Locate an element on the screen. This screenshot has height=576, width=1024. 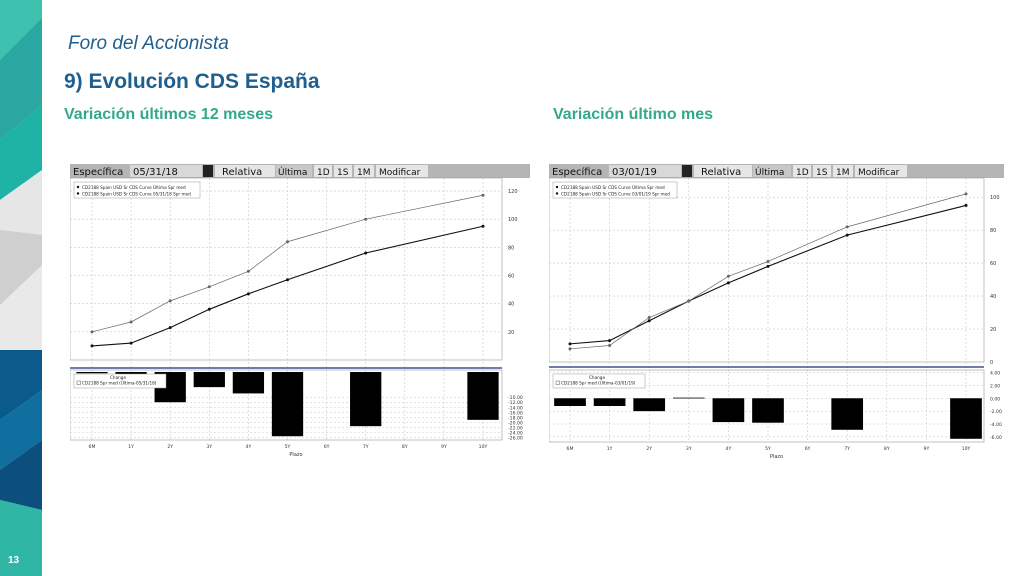
y-tick-label: 40 is located at coordinates (511, 305).